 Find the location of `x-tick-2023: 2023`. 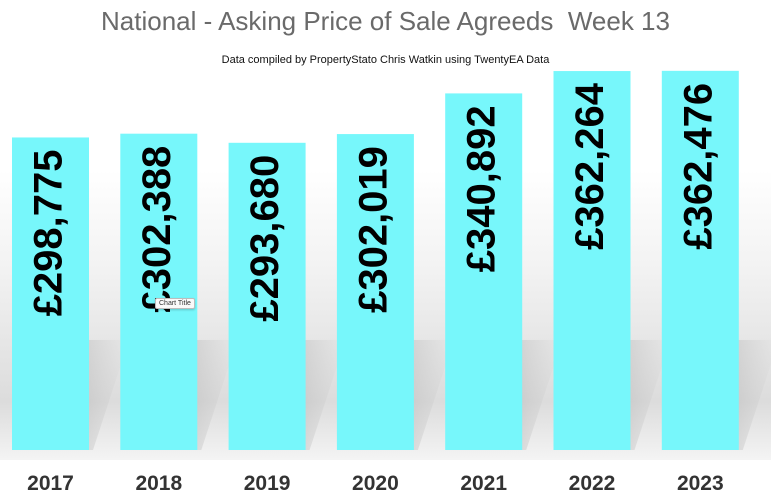

x-tick-2023: 2023 is located at coordinates (700, 483).